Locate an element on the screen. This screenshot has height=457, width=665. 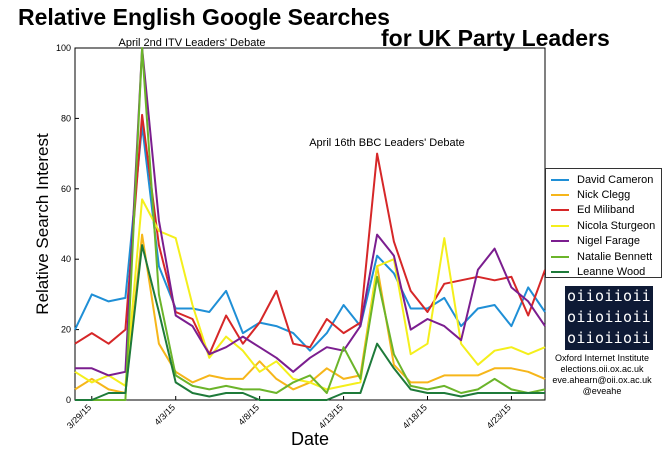
legend-item-david-cameron: David Cameron is located at coordinates (606, 179).